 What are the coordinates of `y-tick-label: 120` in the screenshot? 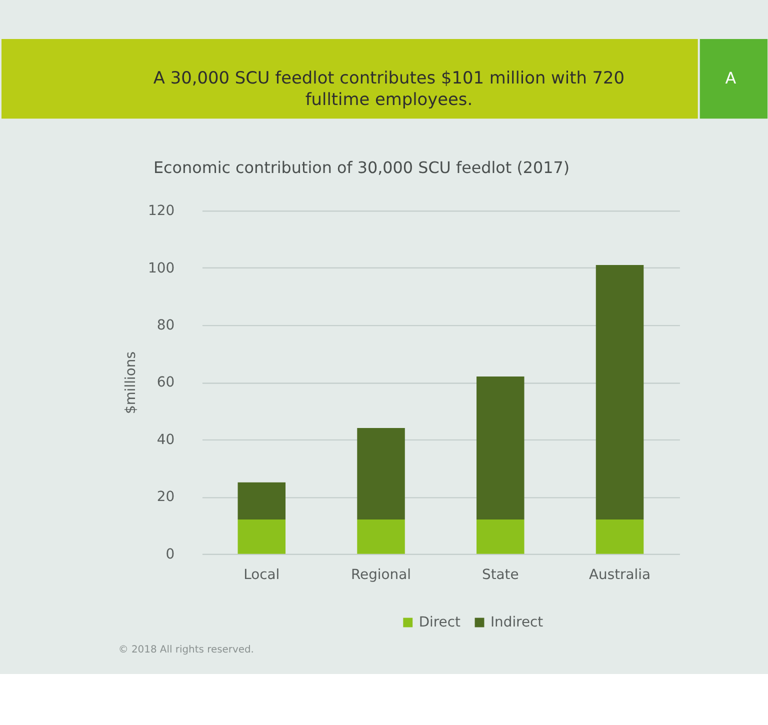 It's located at (161, 211).